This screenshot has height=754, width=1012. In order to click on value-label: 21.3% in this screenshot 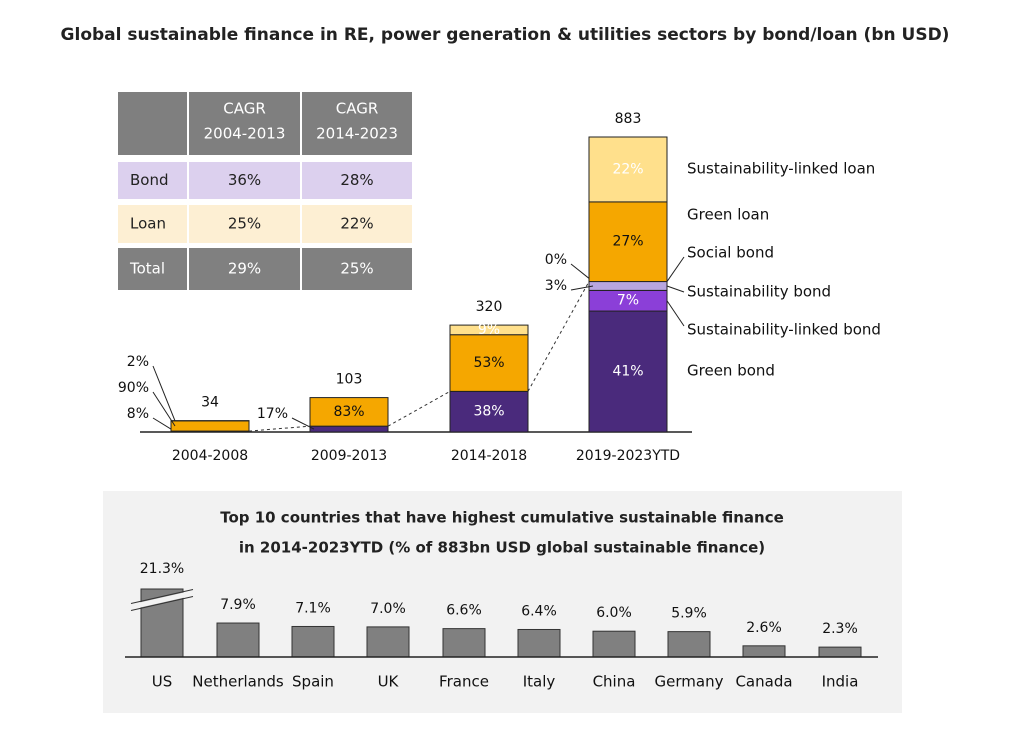, I will do `click(162, 569)`.